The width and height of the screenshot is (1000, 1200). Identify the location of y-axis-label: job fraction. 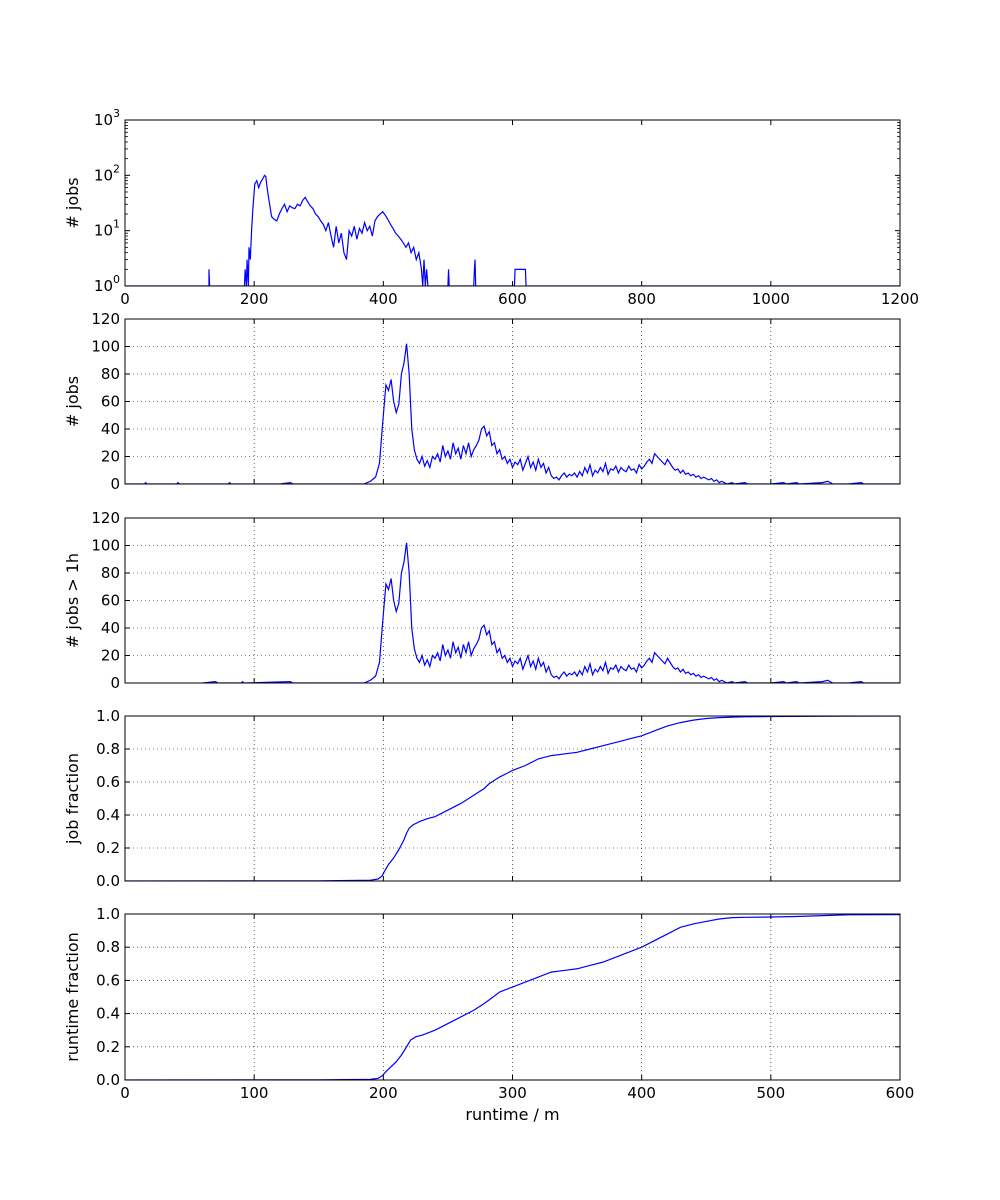
(72, 799).